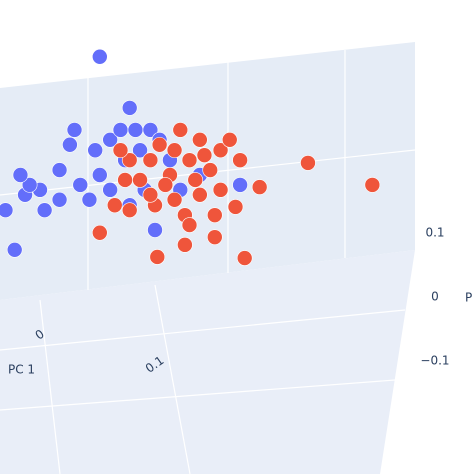 The width and height of the screenshot is (474, 474). What do you see at coordinates (434, 233) in the screenshot?
I see `z-tick-label: 0.1` at bounding box center [434, 233].